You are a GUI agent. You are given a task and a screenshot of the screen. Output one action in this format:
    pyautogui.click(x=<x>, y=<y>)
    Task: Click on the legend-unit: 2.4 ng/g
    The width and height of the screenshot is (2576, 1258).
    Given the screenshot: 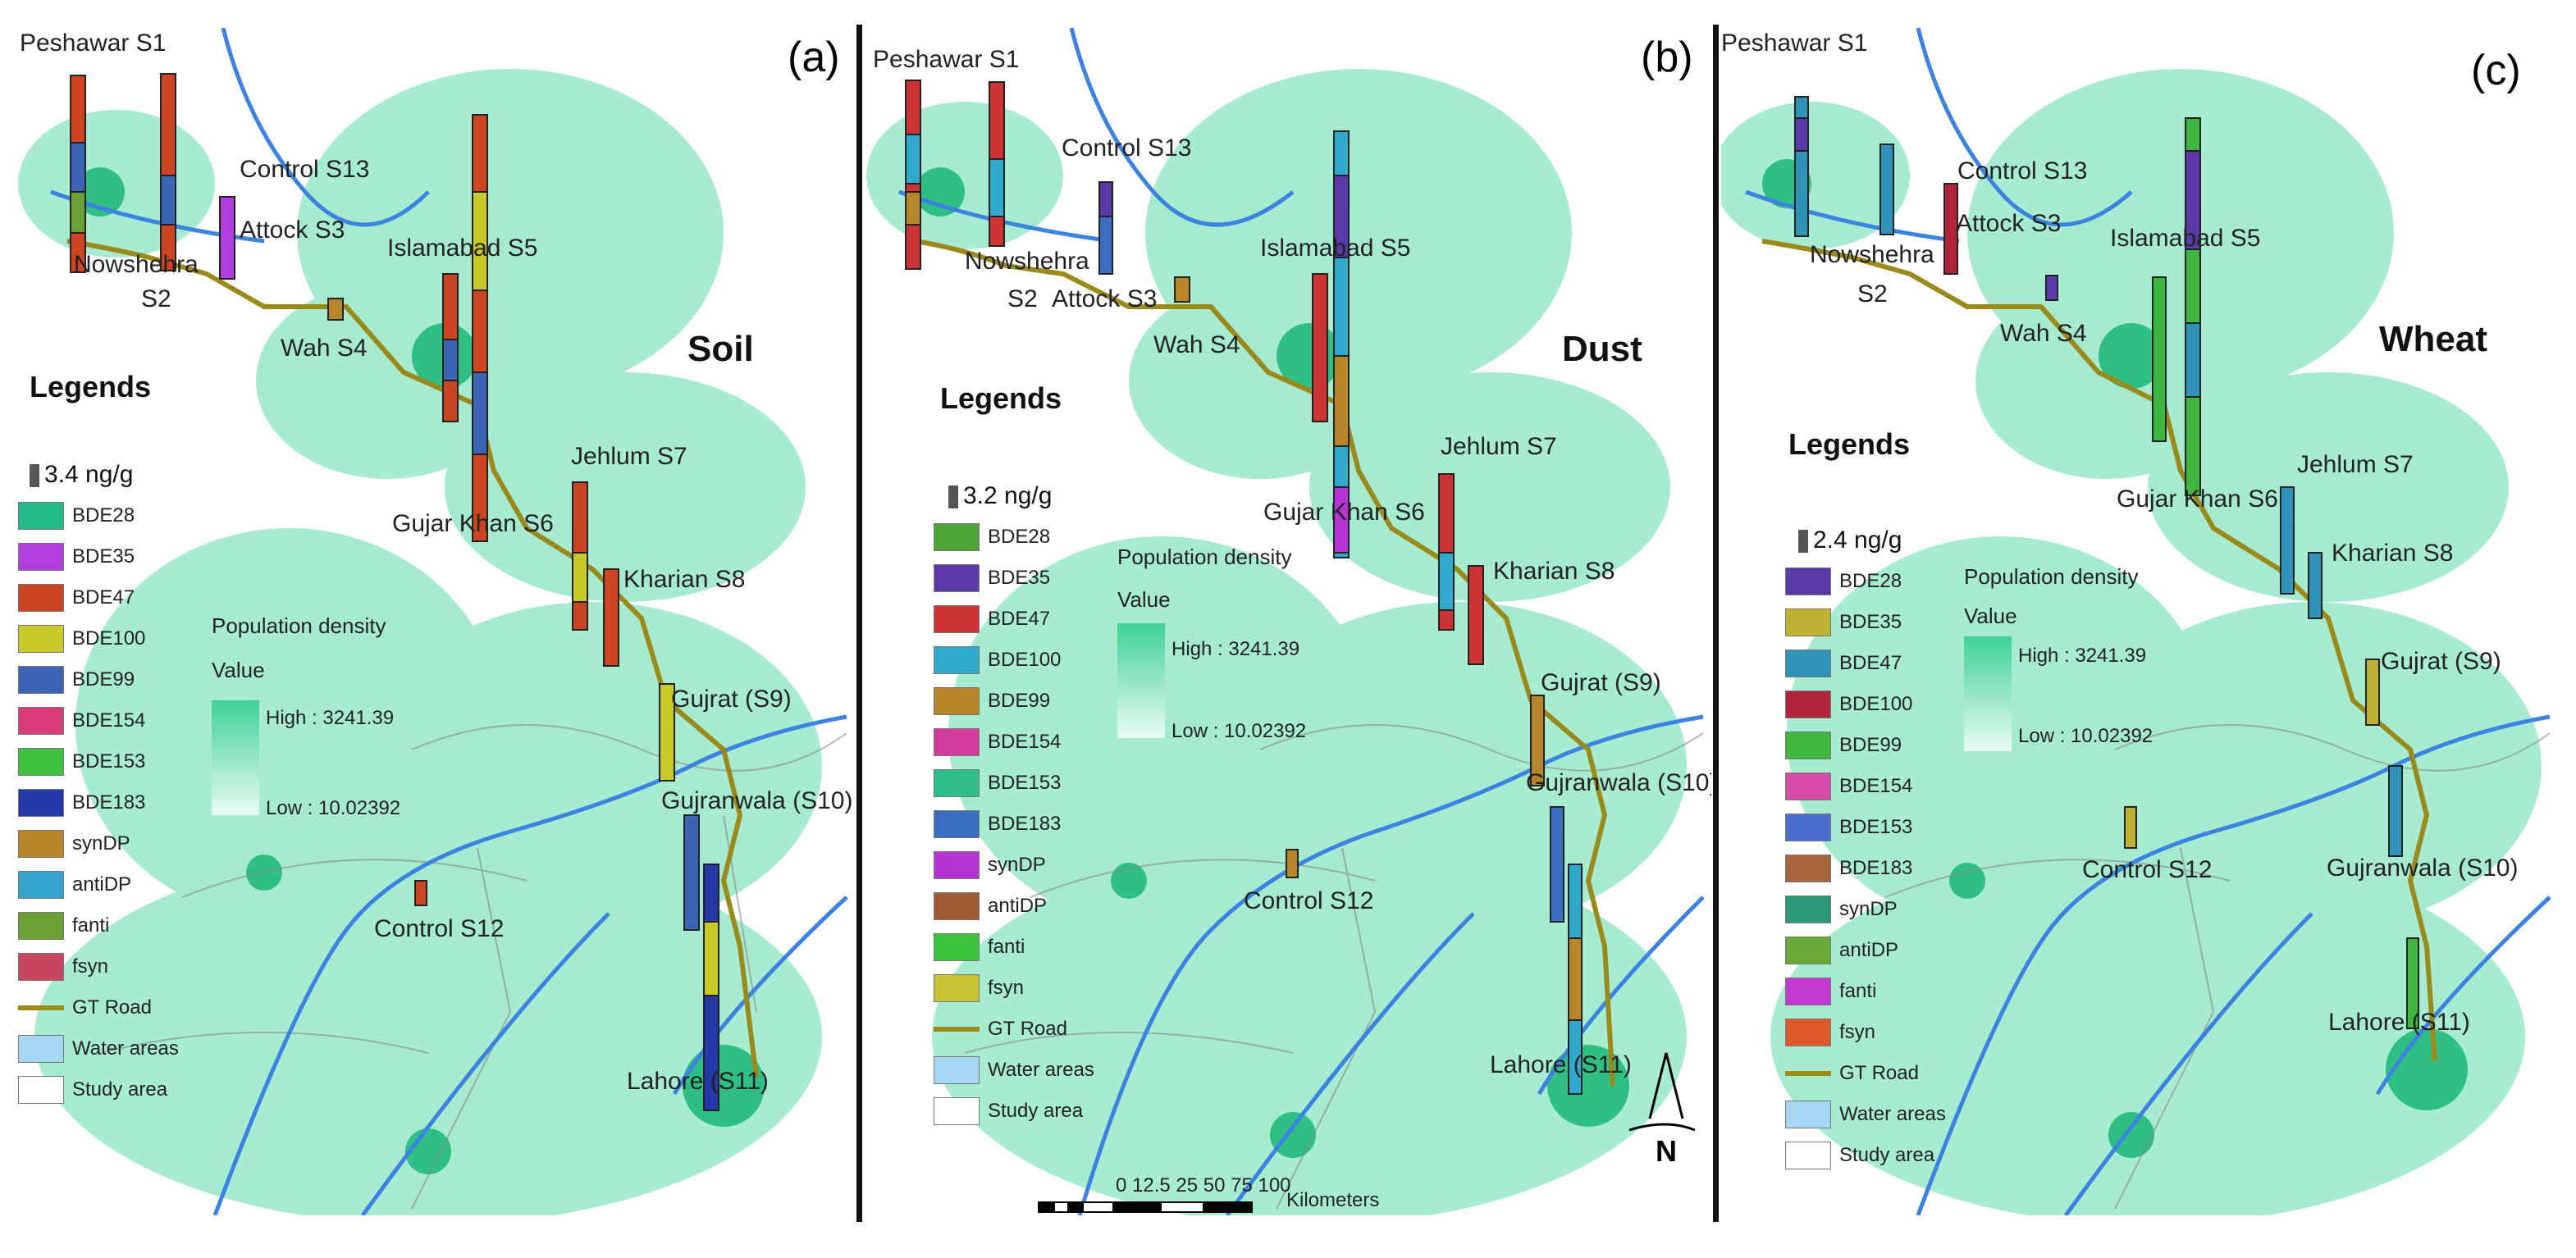 What is the action you would take?
    pyautogui.click(x=1850, y=541)
    